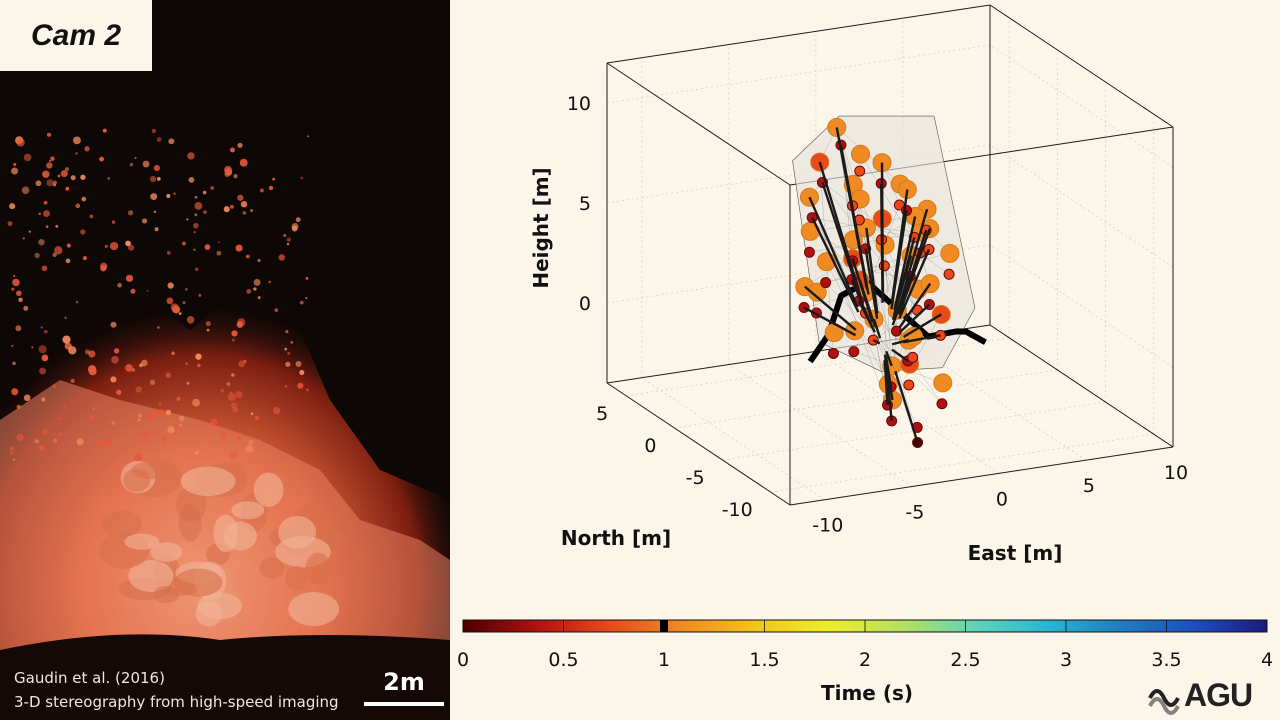 The width and height of the screenshot is (1280, 720). What do you see at coordinates (664, 626) in the screenshot?
I see `colorbar-current-time-marker` at bounding box center [664, 626].